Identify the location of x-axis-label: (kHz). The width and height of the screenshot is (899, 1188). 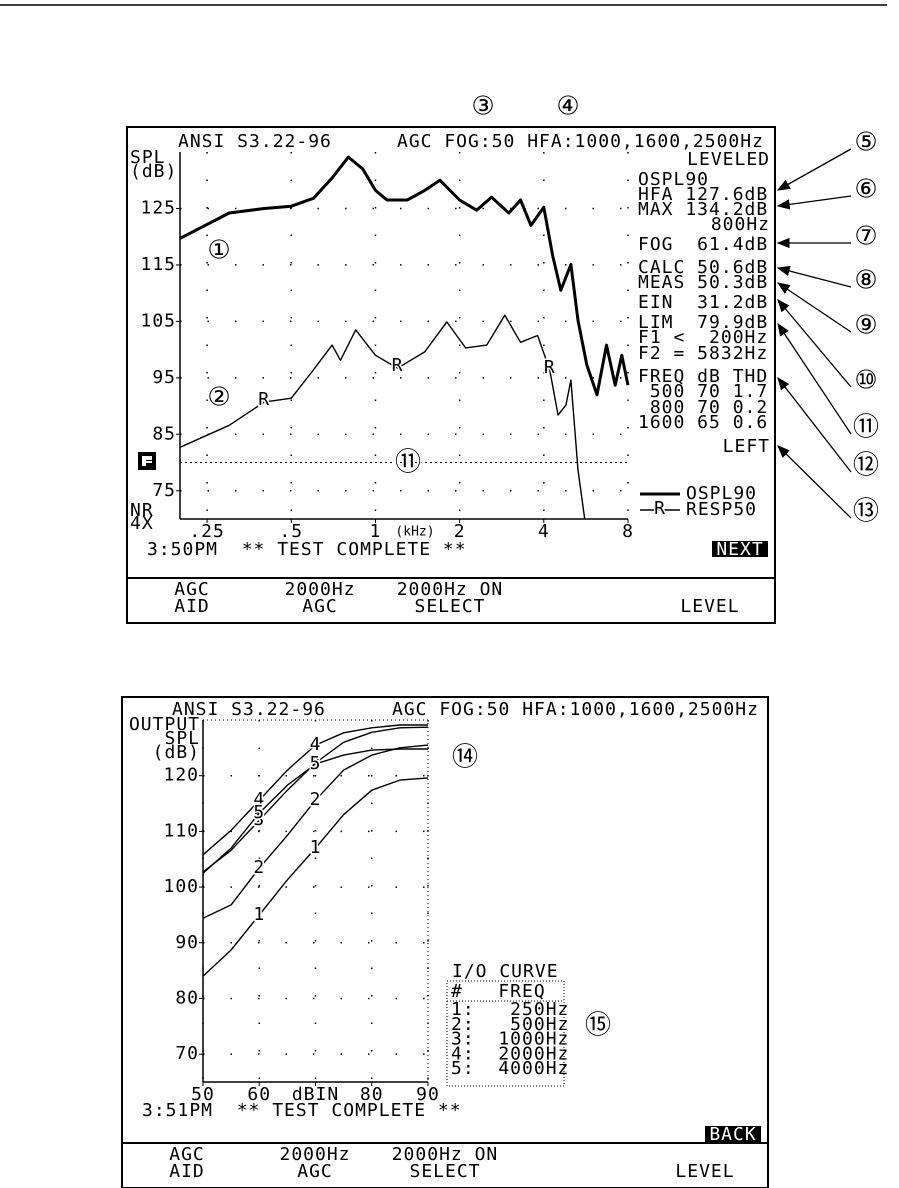
(414, 532).